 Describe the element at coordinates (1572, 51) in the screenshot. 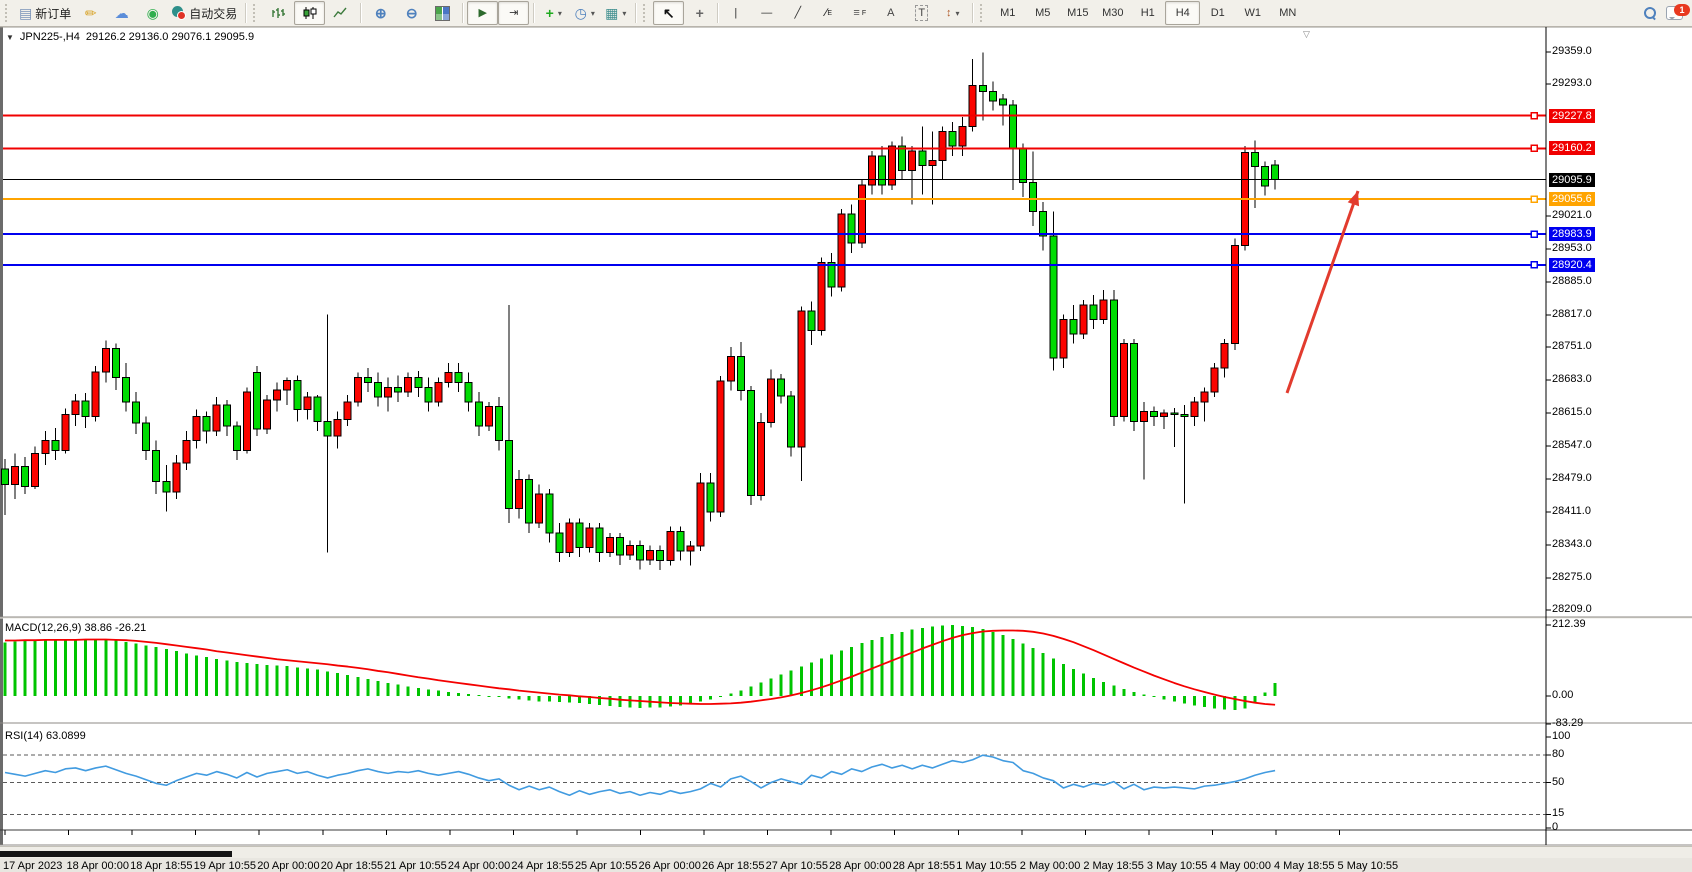

I see `price-tick-label: 29359.0` at that location.